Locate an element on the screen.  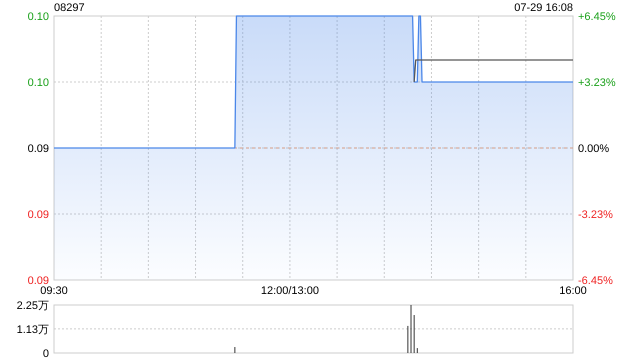
x-tick-label: 12:00/13:00 is located at coordinates (289, 291).